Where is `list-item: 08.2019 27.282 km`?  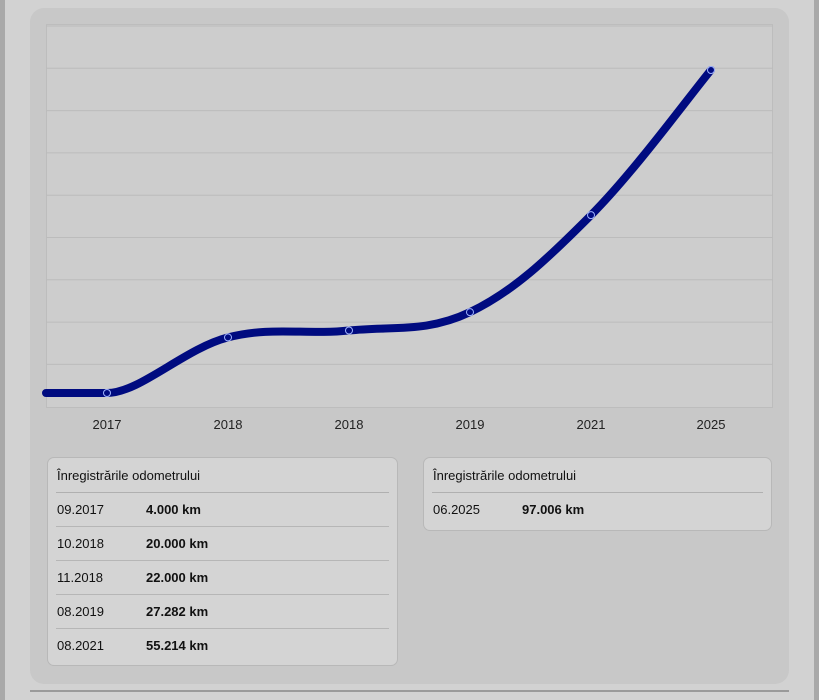 list-item: 08.2019 27.282 km is located at coordinates (222, 611).